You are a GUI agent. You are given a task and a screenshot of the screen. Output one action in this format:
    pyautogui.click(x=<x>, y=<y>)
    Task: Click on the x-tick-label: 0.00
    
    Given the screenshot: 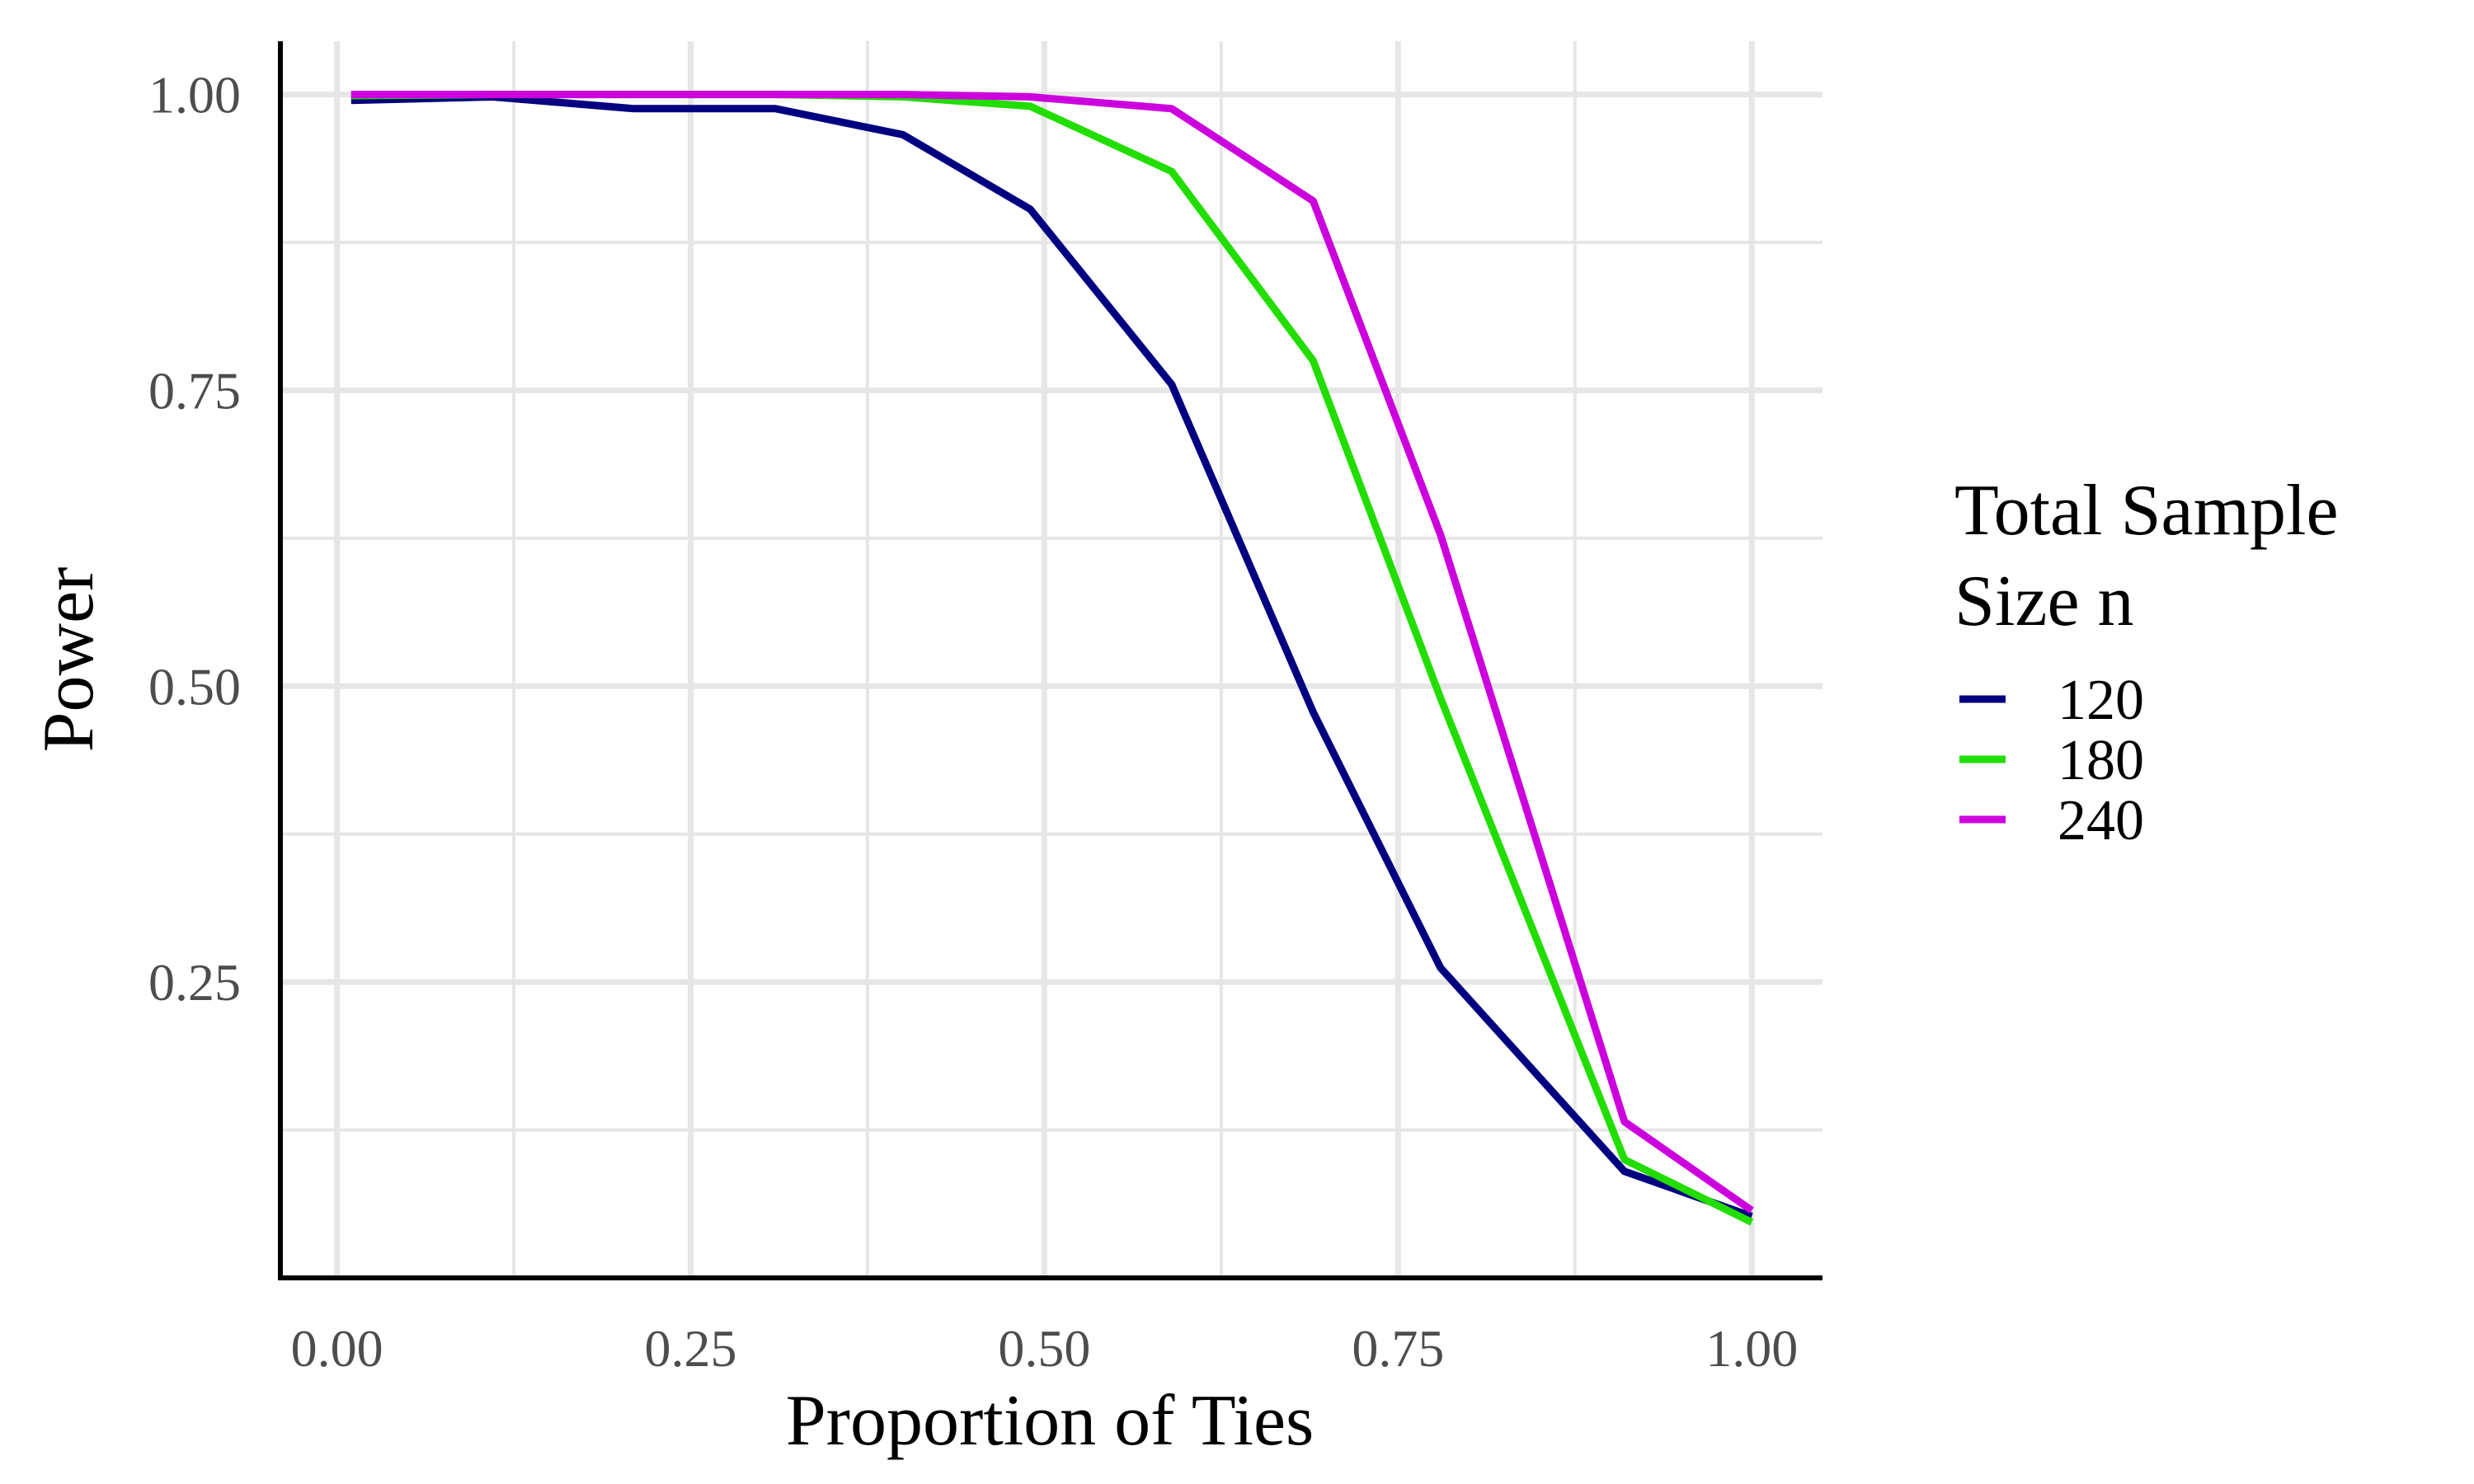 What is the action you would take?
    pyautogui.click(x=337, y=1348)
    